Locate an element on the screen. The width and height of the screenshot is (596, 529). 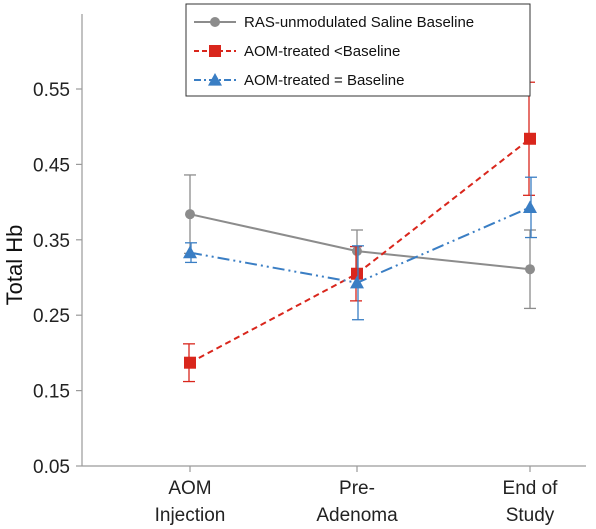
legend-box is located at coordinates (358, 50).